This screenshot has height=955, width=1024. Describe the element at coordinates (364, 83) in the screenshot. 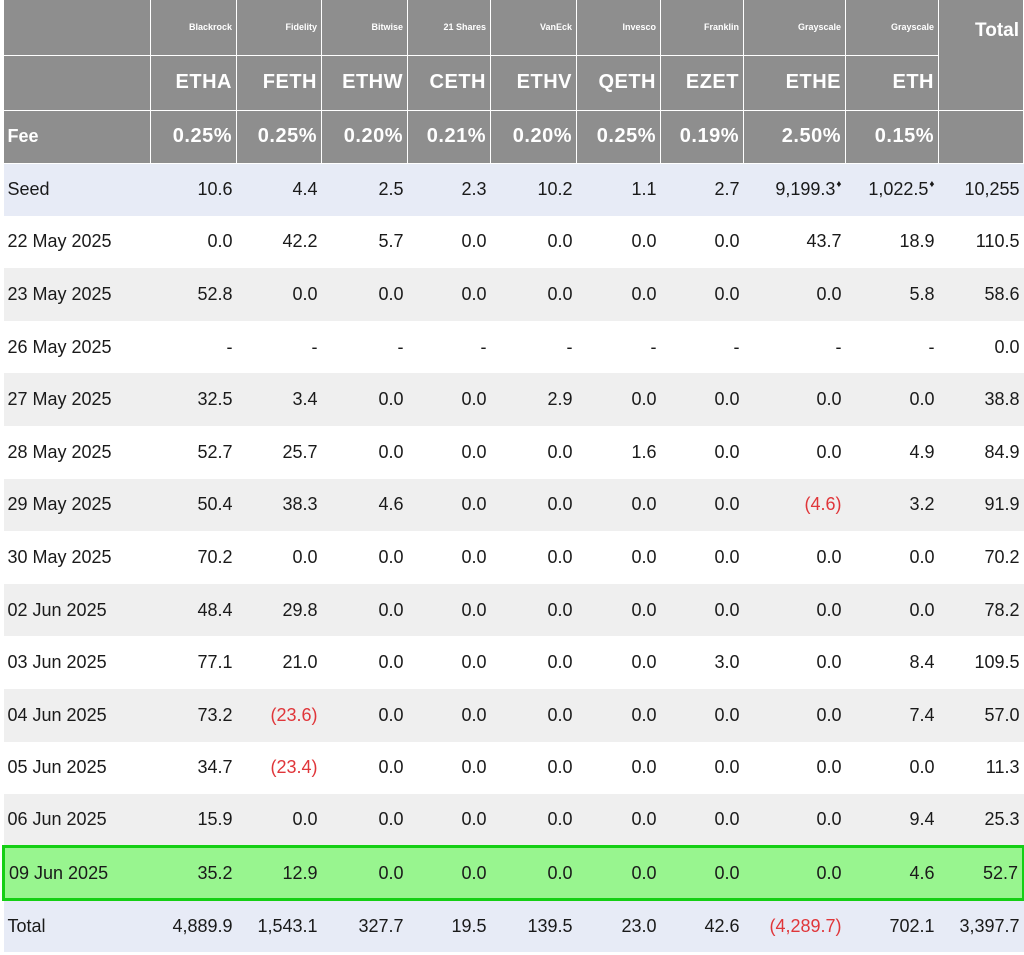

I see `ticker-header: ETHW` at that location.